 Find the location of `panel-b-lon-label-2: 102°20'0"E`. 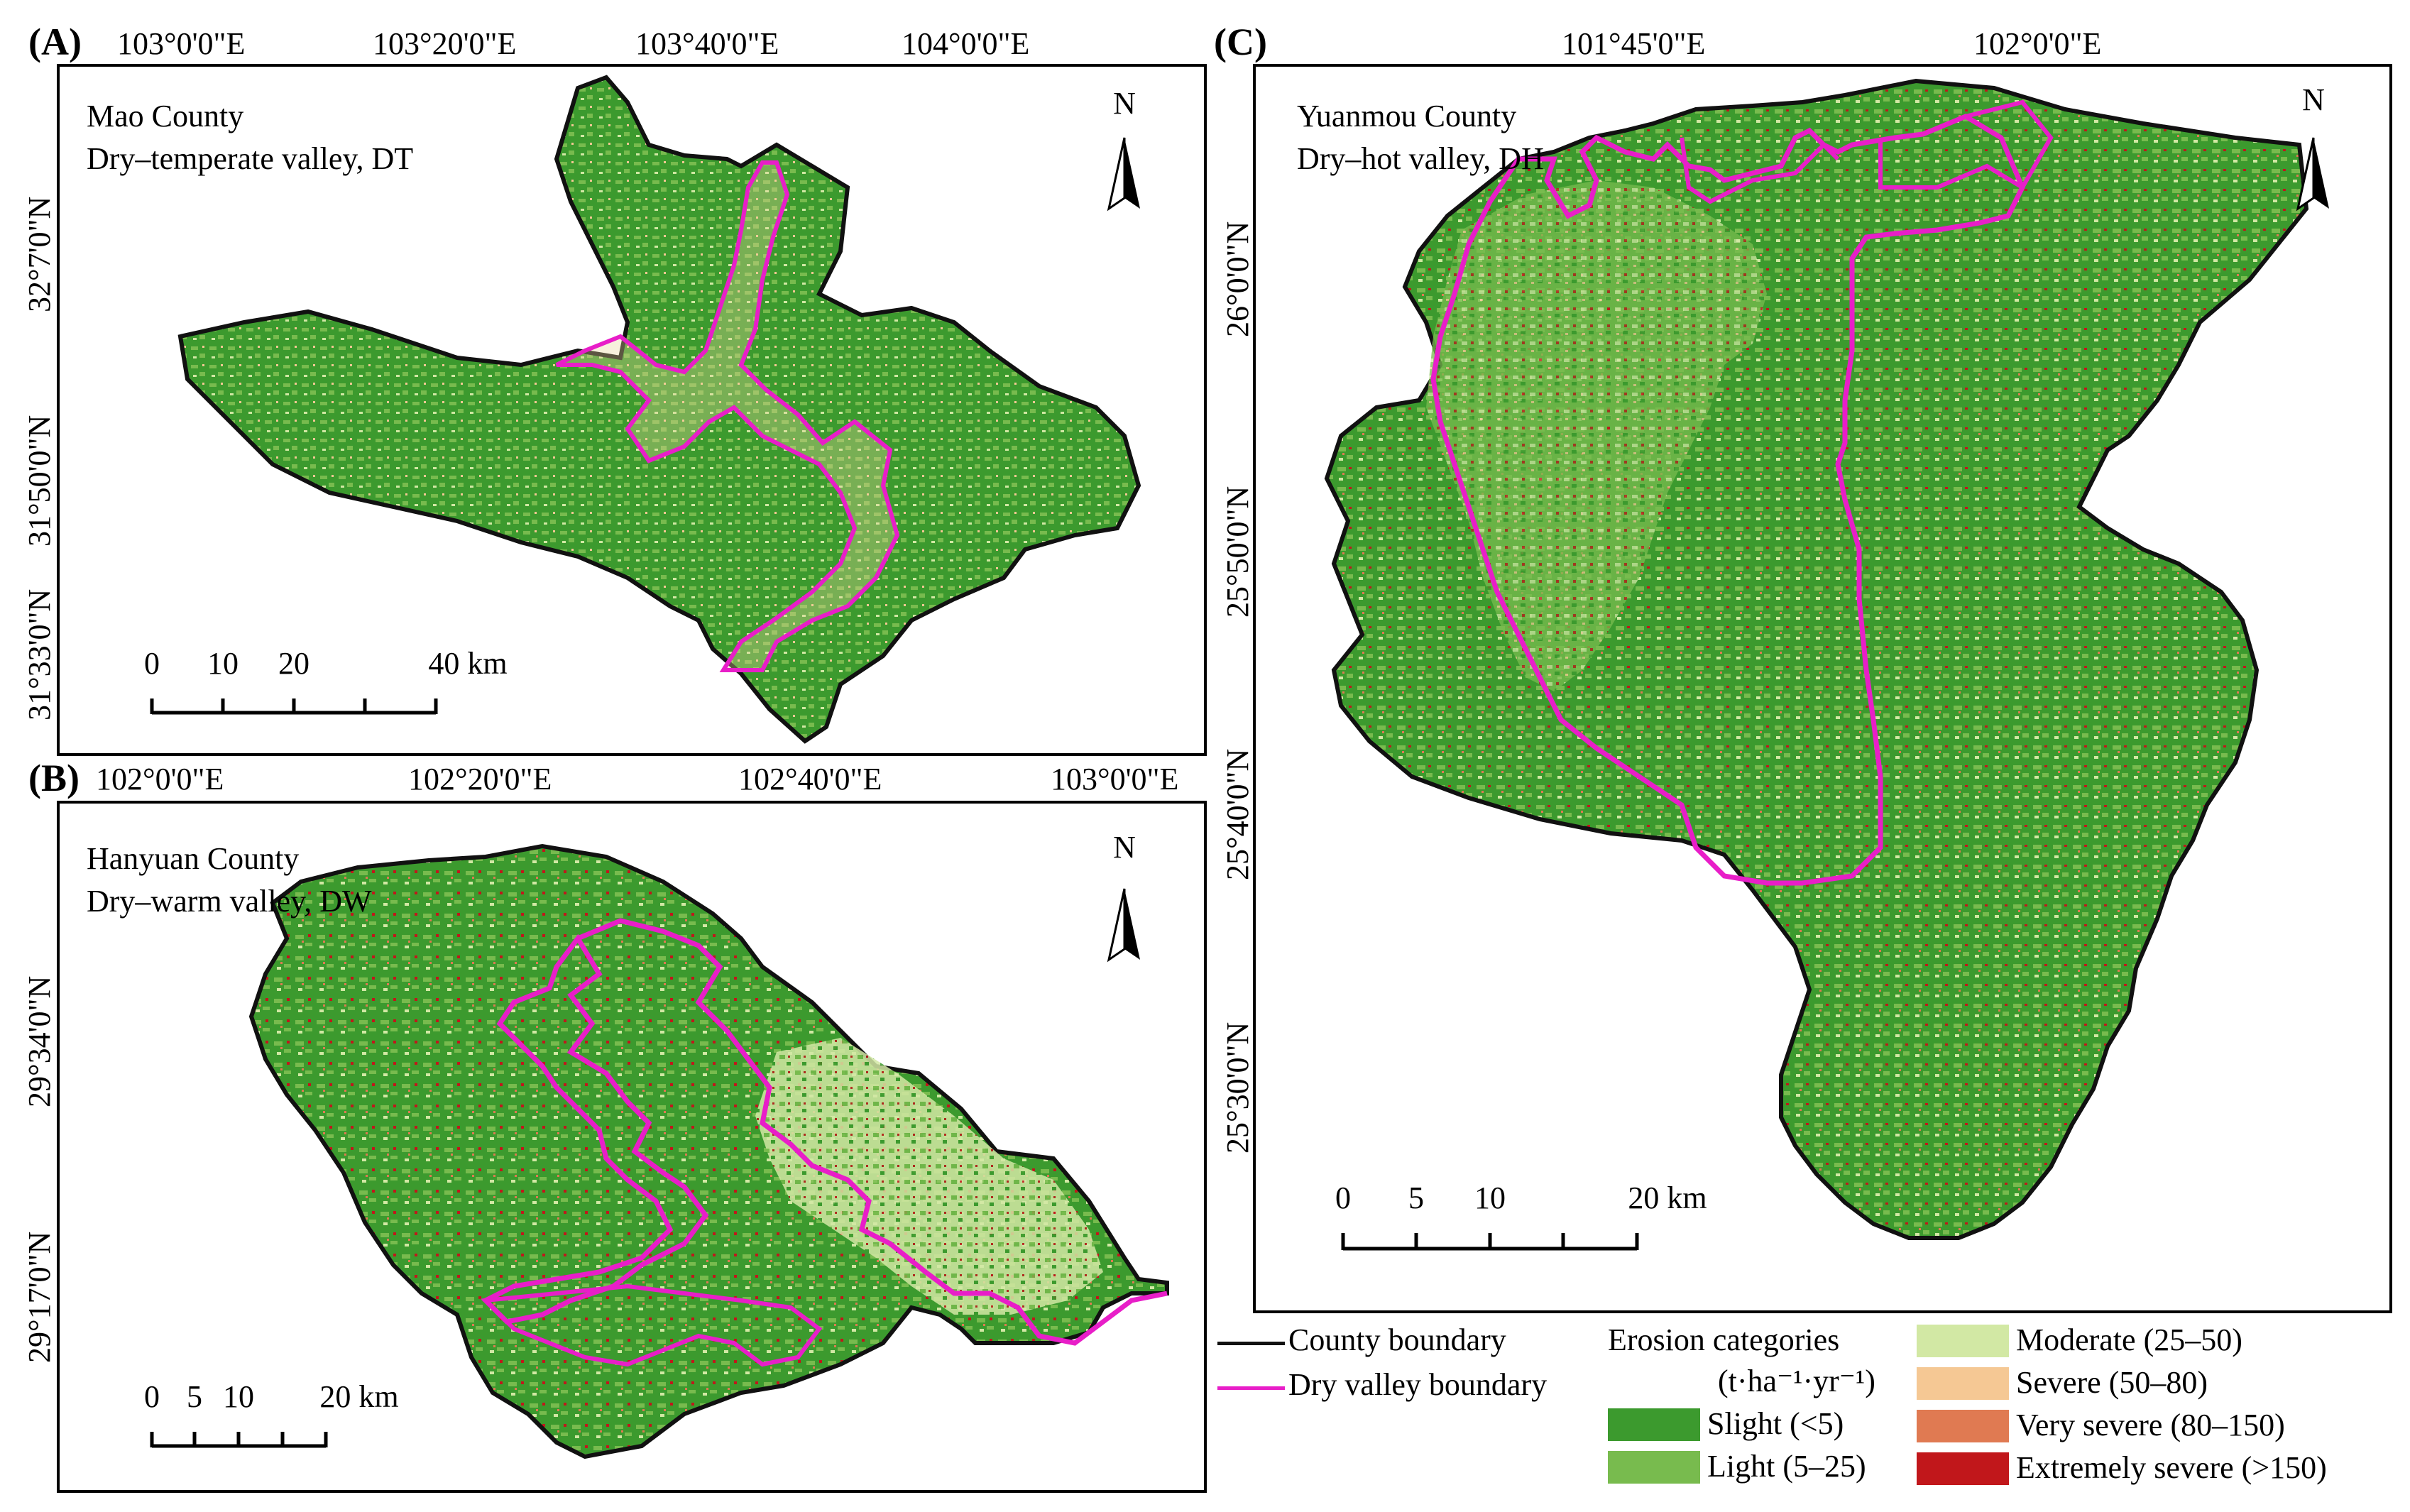

panel-b-lon-label-2: 102°20'0"E is located at coordinates (480, 779).